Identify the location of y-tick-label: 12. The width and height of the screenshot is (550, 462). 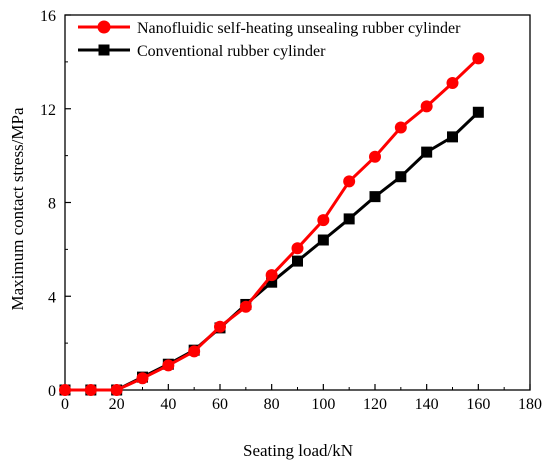
(48, 110).